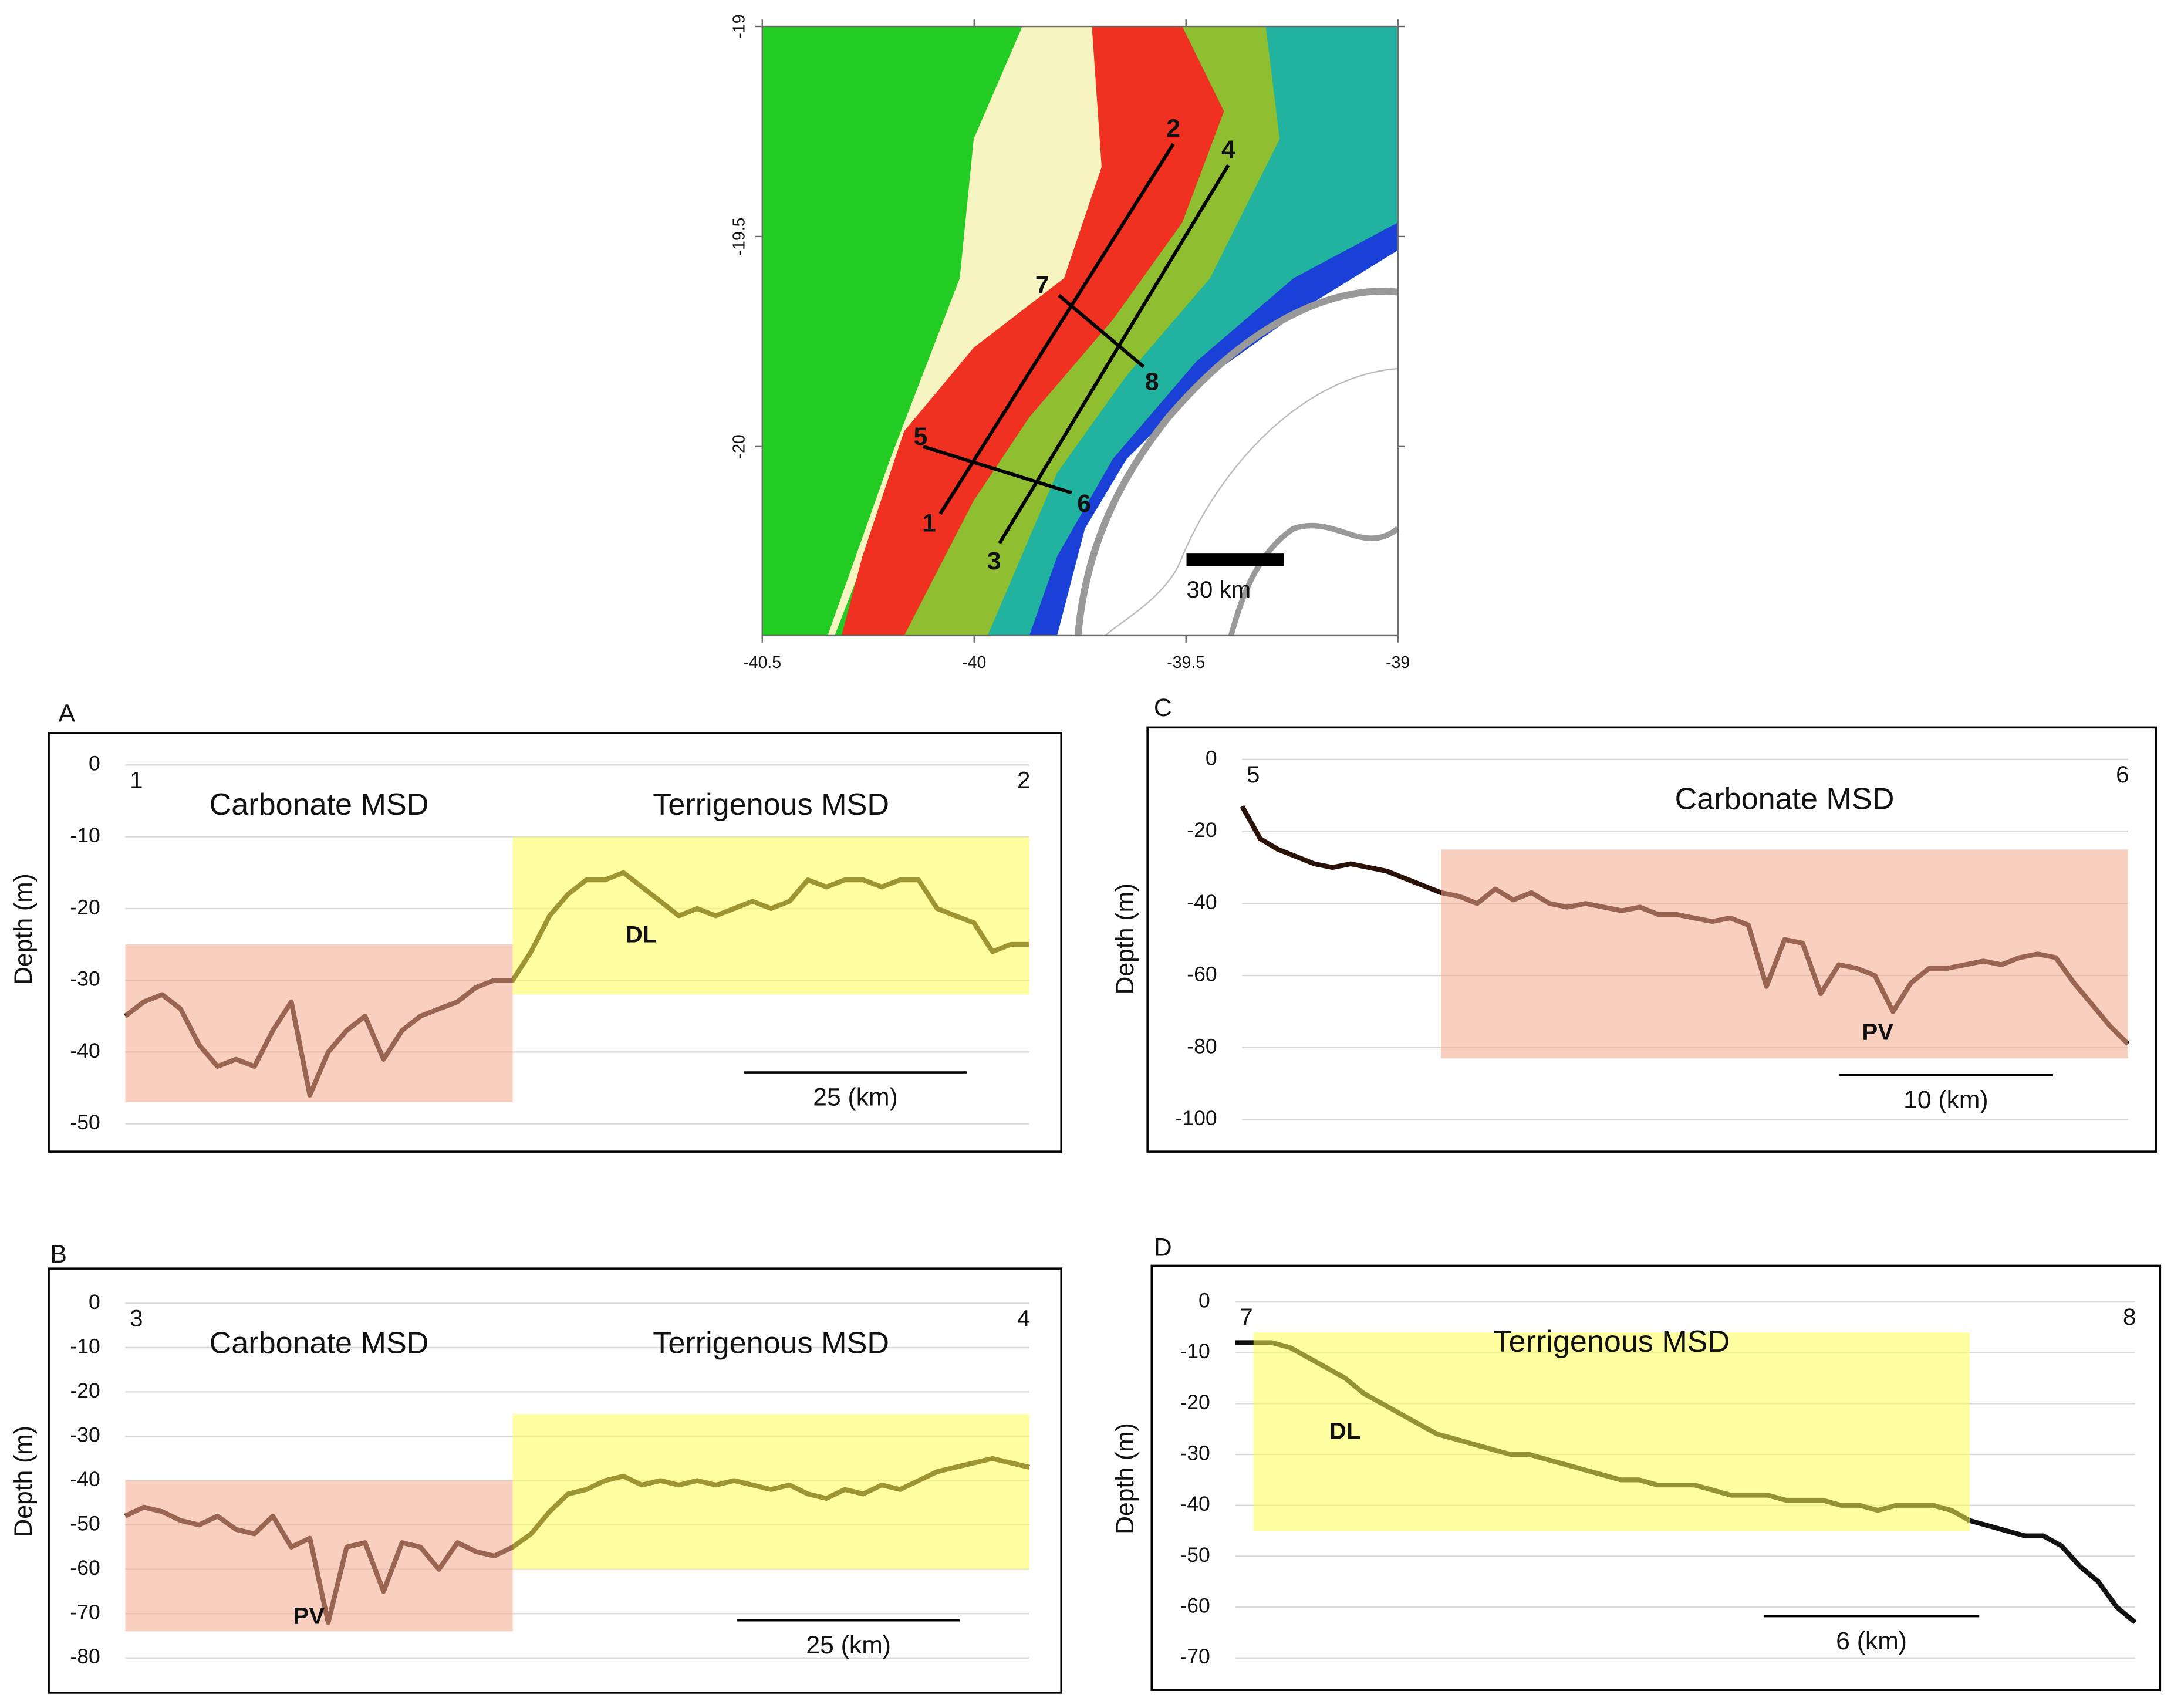  What do you see at coordinates (920, 437) in the screenshot?
I see `transect-label: 5` at bounding box center [920, 437].